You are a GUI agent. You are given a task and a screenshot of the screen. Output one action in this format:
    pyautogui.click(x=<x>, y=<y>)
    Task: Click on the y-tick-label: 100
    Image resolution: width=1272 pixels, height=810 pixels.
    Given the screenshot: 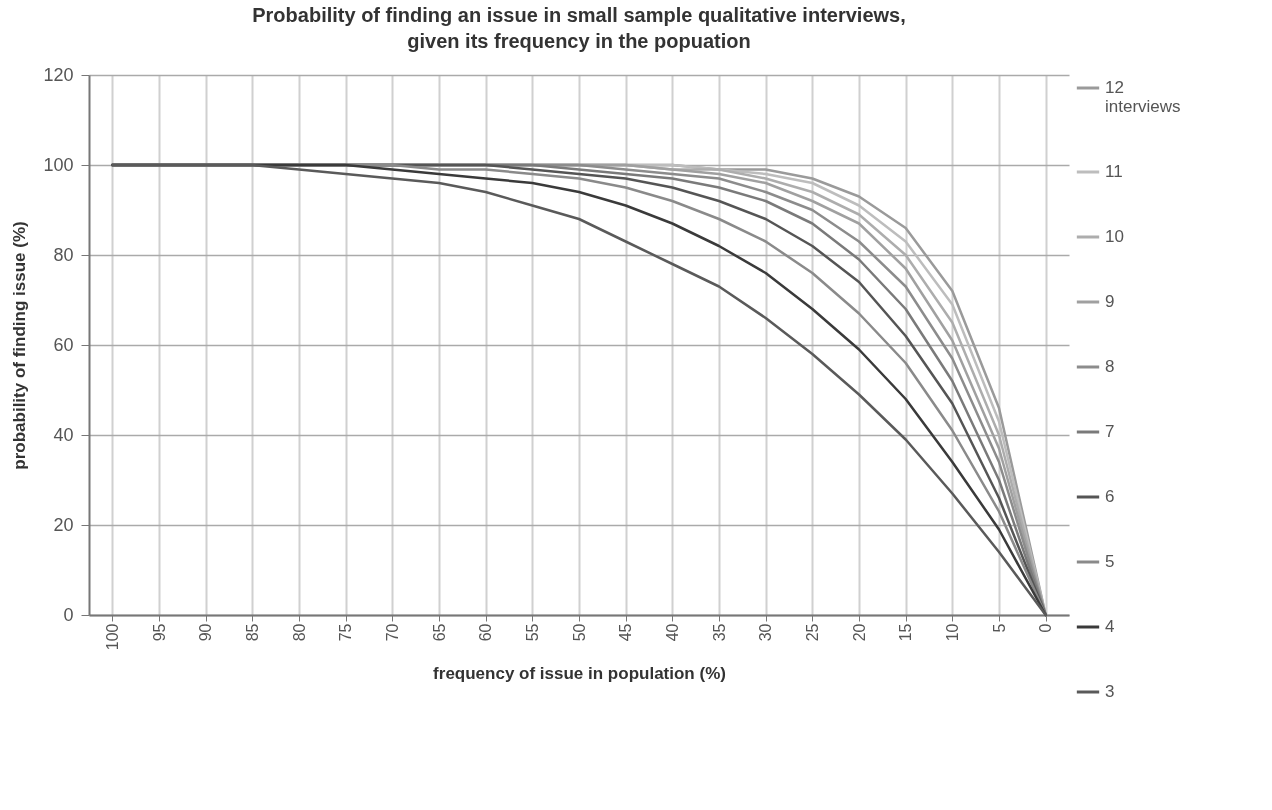 What is the action you would take?
    pyautogui.click(x=58, y=164)
    